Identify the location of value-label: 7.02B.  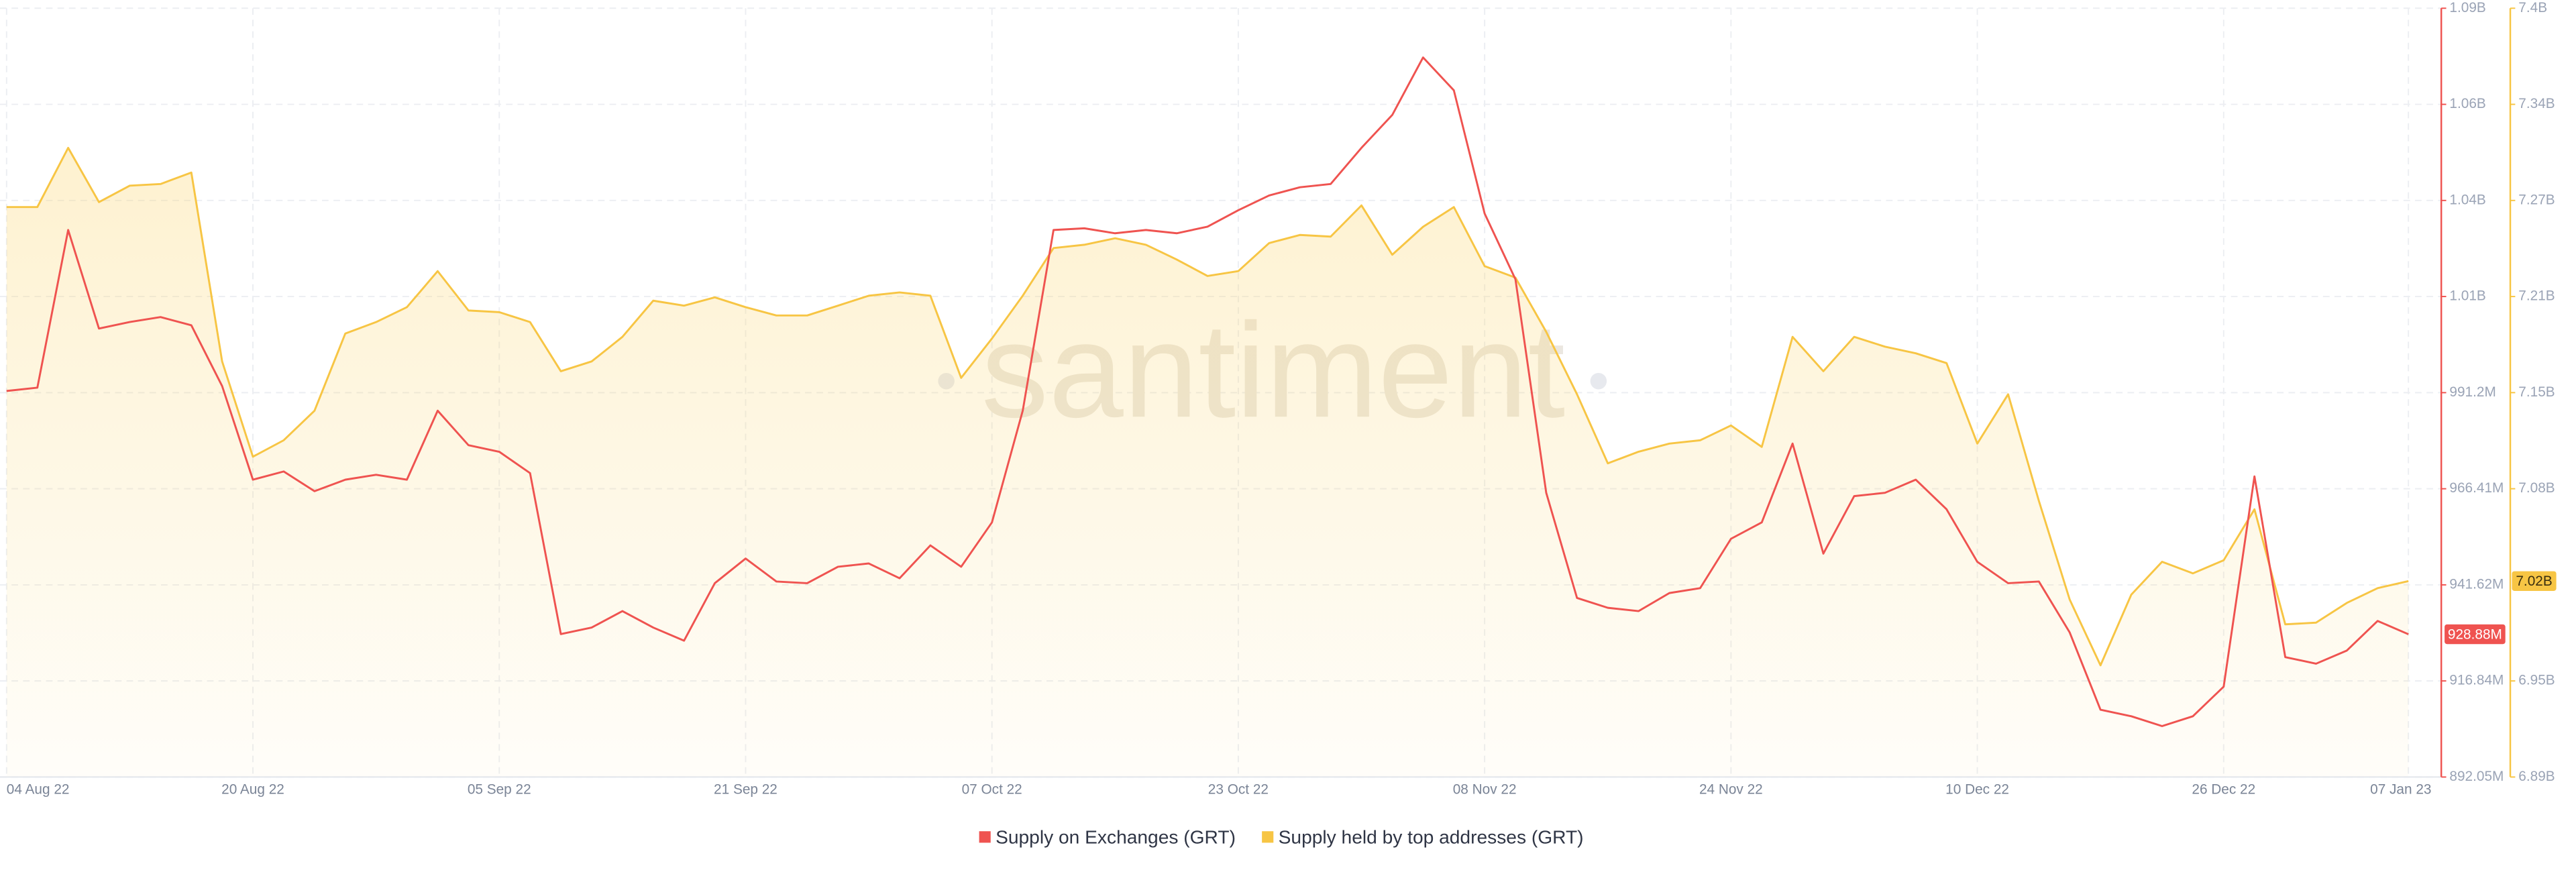
(2534, 581).